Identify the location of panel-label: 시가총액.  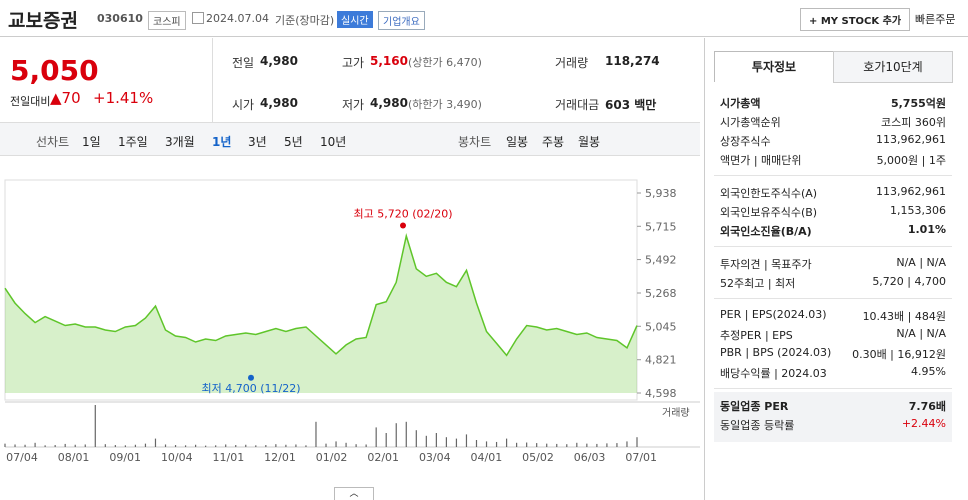
(740, 103).